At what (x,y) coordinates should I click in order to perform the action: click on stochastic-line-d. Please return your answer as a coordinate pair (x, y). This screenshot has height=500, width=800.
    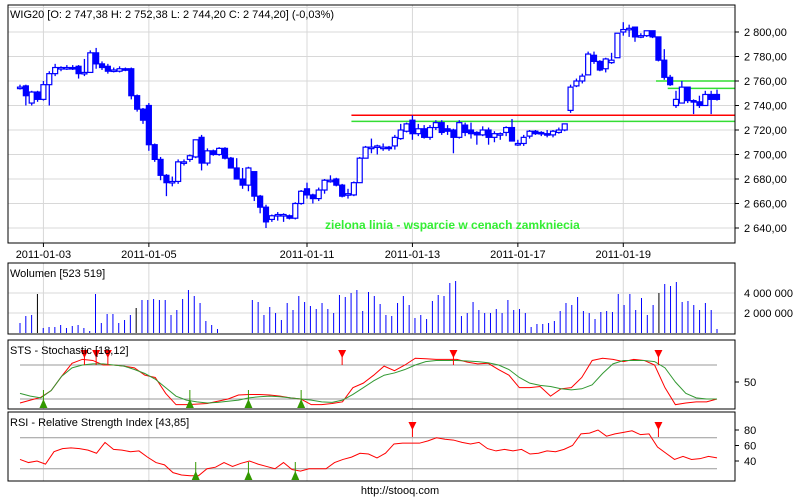
    Looking at the image, I should click on (368, 381).